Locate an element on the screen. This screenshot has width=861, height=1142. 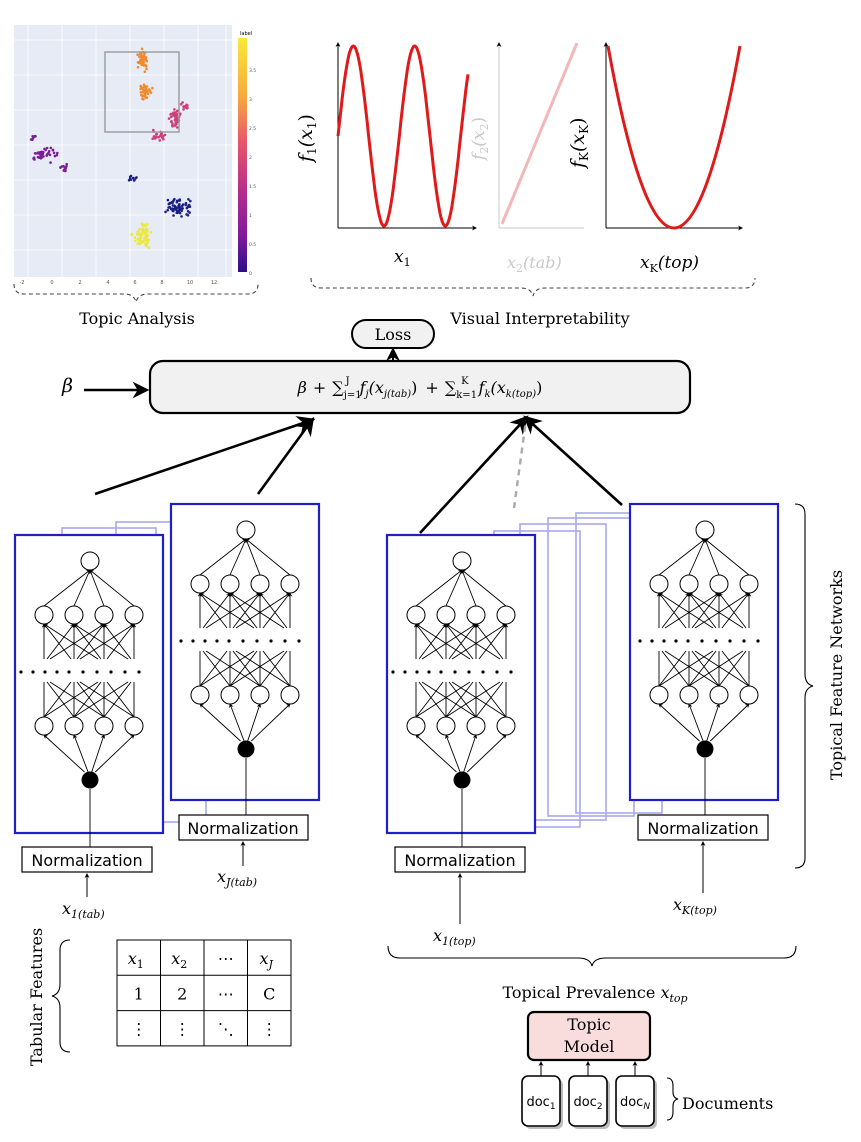
scatter-x-tick-label: 6 is located at coordinates (134, 283).